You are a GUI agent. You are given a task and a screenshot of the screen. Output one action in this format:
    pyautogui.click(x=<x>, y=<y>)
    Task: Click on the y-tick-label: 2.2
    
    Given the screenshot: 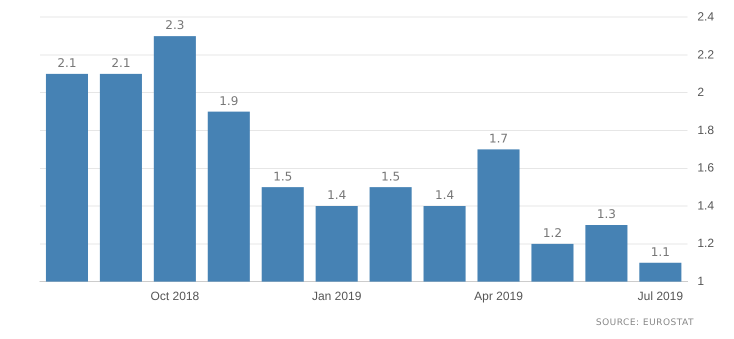 What is the action you would take?
    pyautogui.click(x=705, y=54)
    